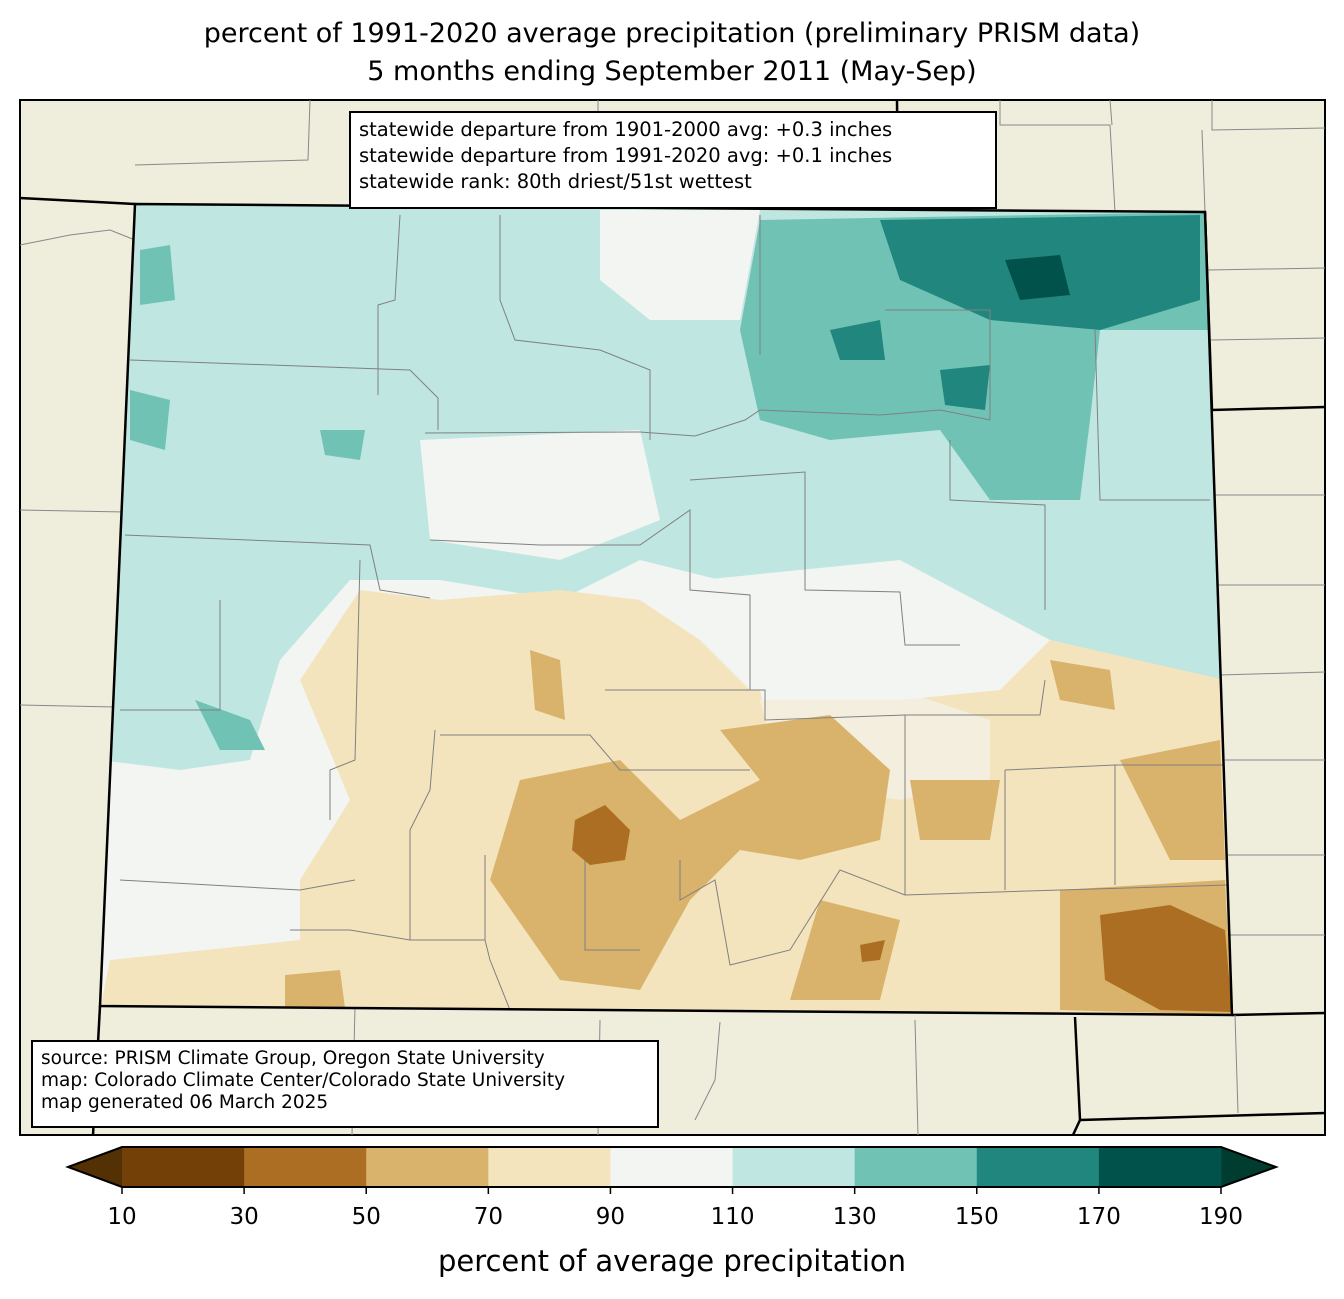  Describe the element at coordinates (672, 1261) in the screenshot. I see `colorbar-label: percent of average precipitation` at that location.